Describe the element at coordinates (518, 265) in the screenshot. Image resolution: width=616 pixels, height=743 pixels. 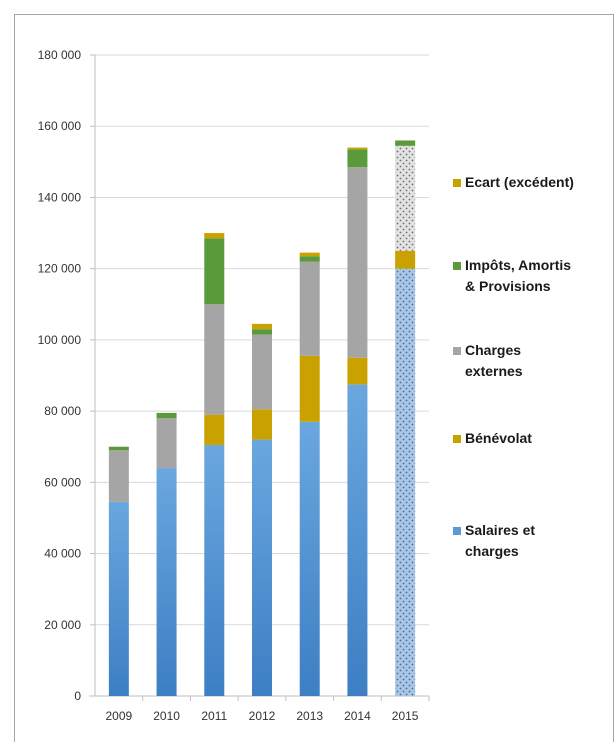
I see `legend-label: Impôts, Amortis` at that location.